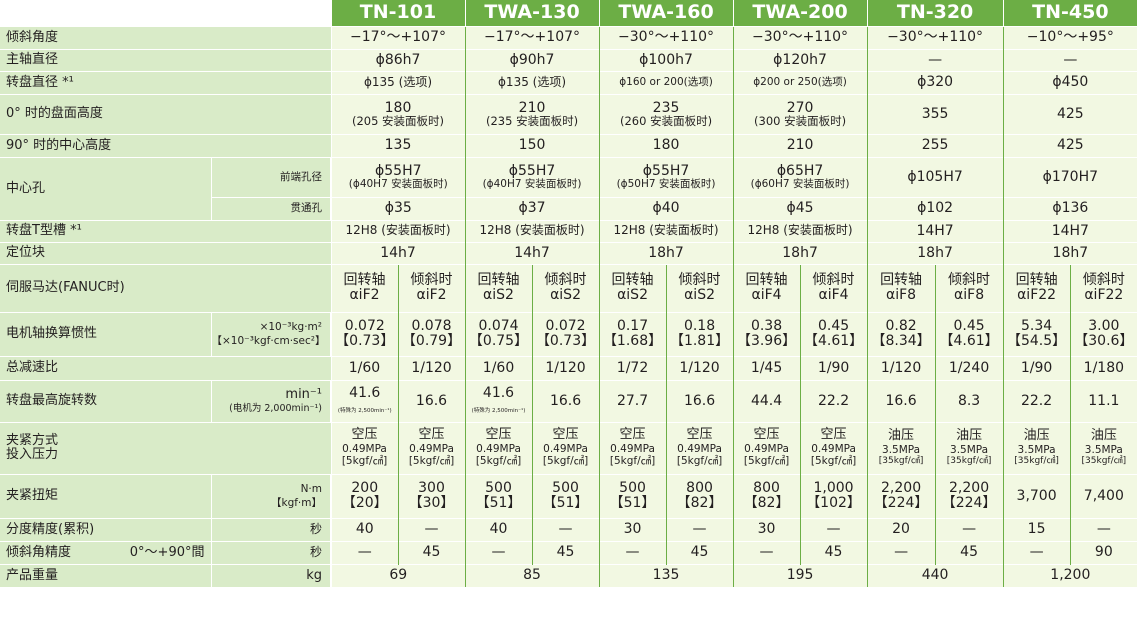 The height and width of the screenshot is (638, 1137). What do you see at coordinates (532, 252) in the screenshot?
I see `cell: 14h7` at bounding box center [532, 252].